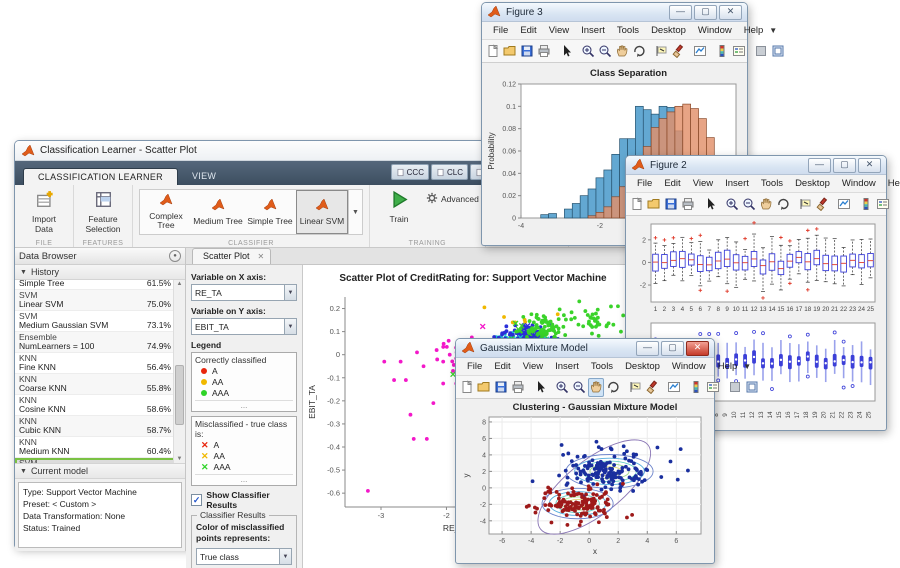  I want to click on history-row-numlearners-100: Ensemble NumLearners = 100 74.9%, so click(100, 342).